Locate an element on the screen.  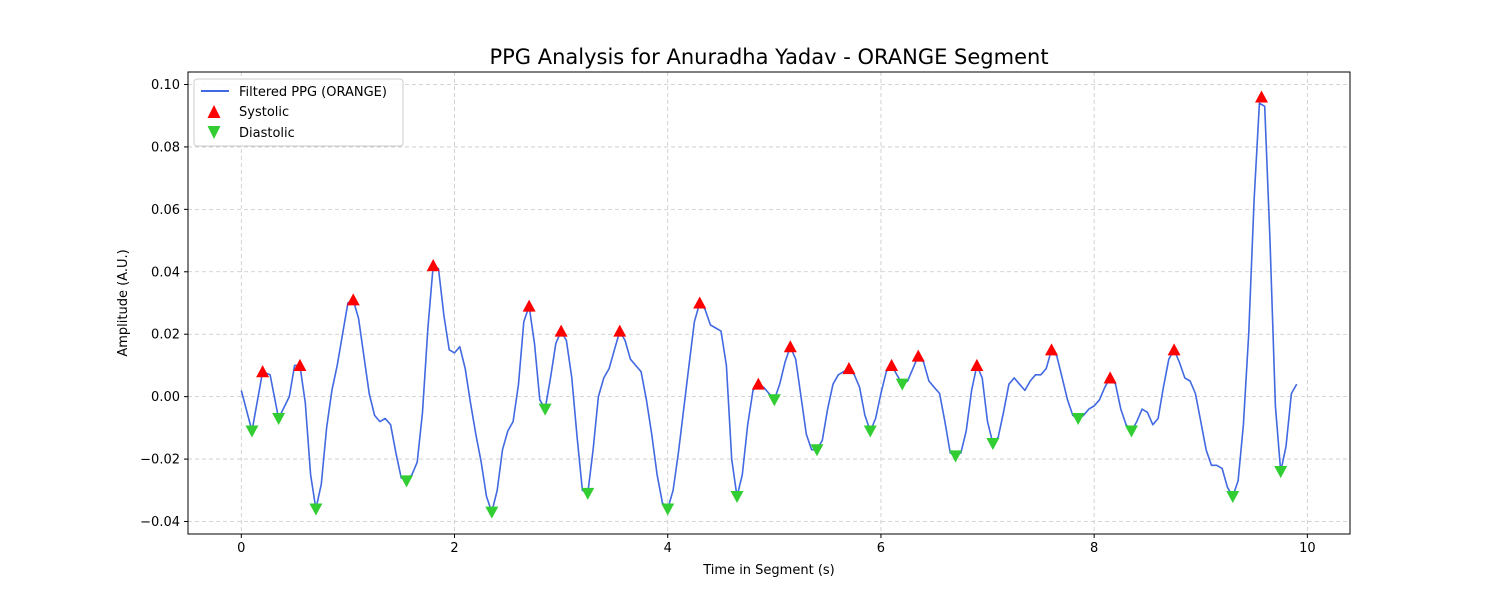
y-tick-label: 0.00 is located at coordinates (165, 397).